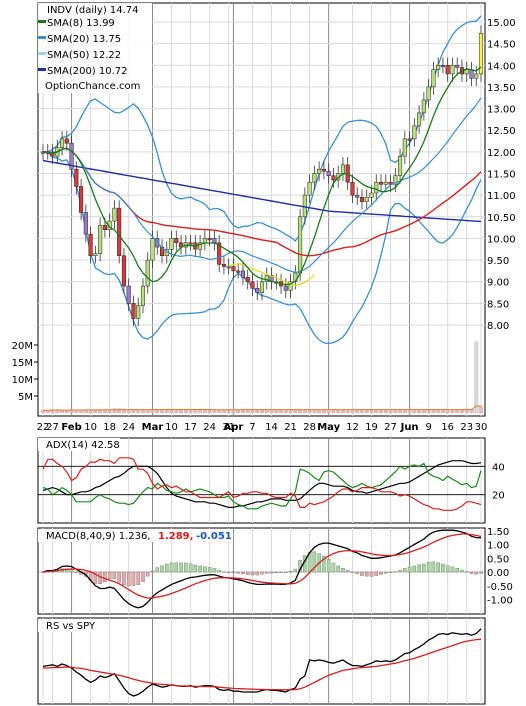 Image resolution: width=526 pixels, height=706 pixels. I want to click on macd-tick-label: 1.50, so click(498, 532).